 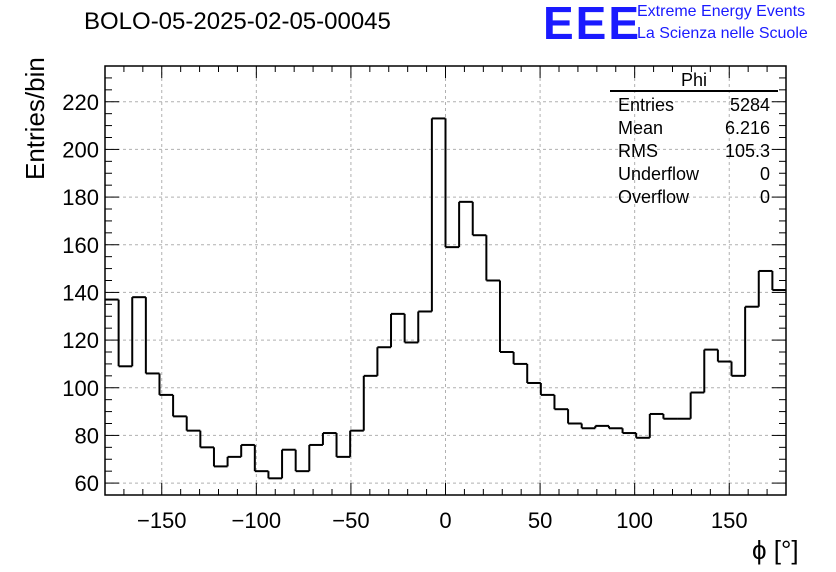 I want to click on x-tick-label: −150, so click(x=162, y=520).